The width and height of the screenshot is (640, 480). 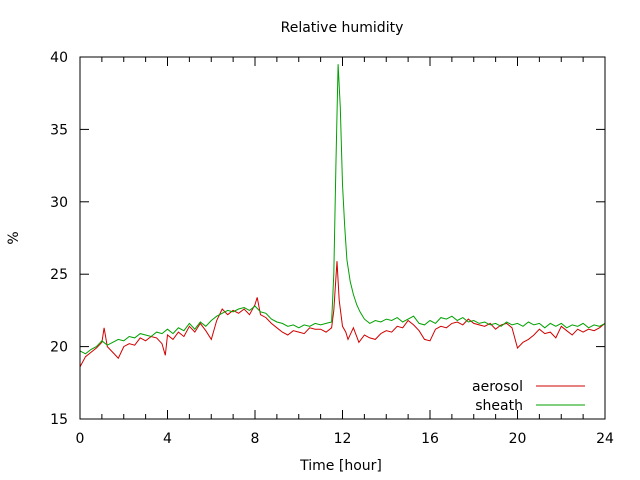 I want to click on x-tick-label: 24, so click(x=605, y=439).